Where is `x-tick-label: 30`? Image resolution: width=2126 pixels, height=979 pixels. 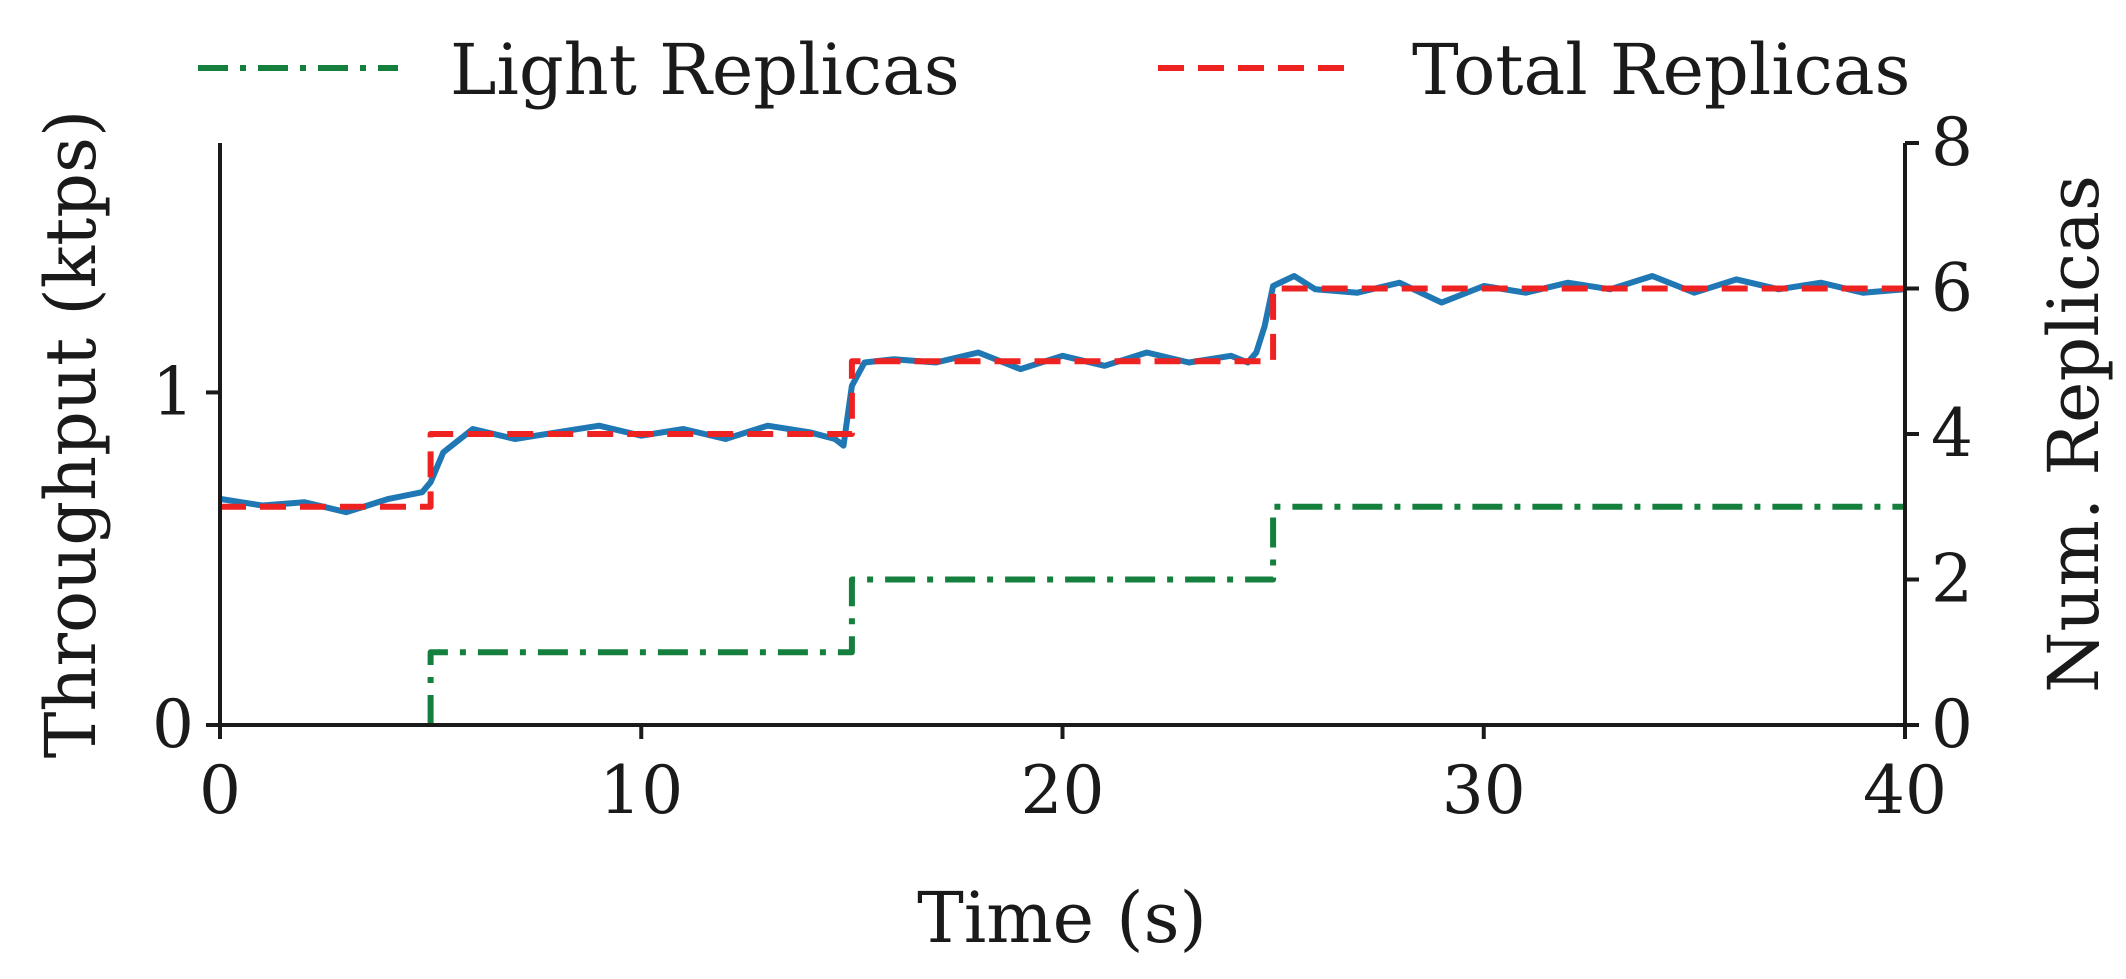 x-tick-label: 30 is located at coordinates (1484, 790).